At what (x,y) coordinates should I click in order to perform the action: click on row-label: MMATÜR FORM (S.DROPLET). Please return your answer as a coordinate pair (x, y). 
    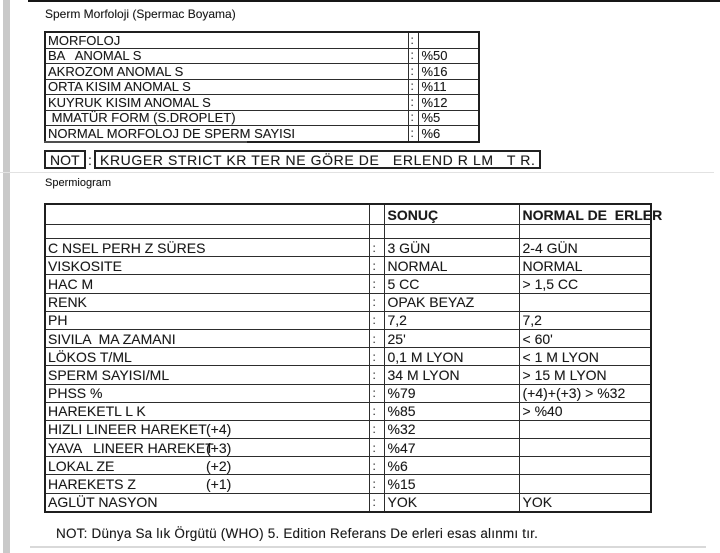
    Looking at the image, I should click on (226, 117).